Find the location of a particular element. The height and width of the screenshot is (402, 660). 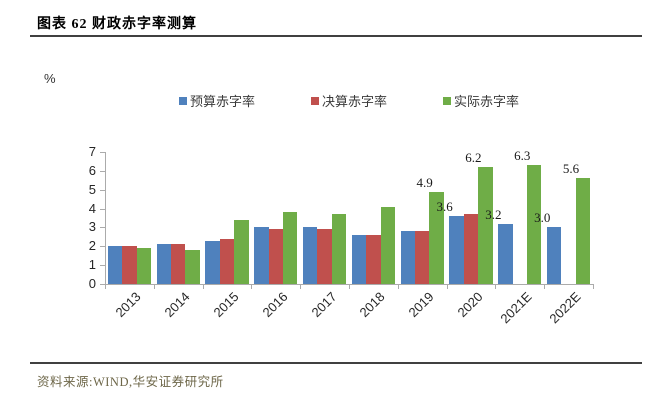

bar-value-label: 6.2 is located at coordinates (473, 158).